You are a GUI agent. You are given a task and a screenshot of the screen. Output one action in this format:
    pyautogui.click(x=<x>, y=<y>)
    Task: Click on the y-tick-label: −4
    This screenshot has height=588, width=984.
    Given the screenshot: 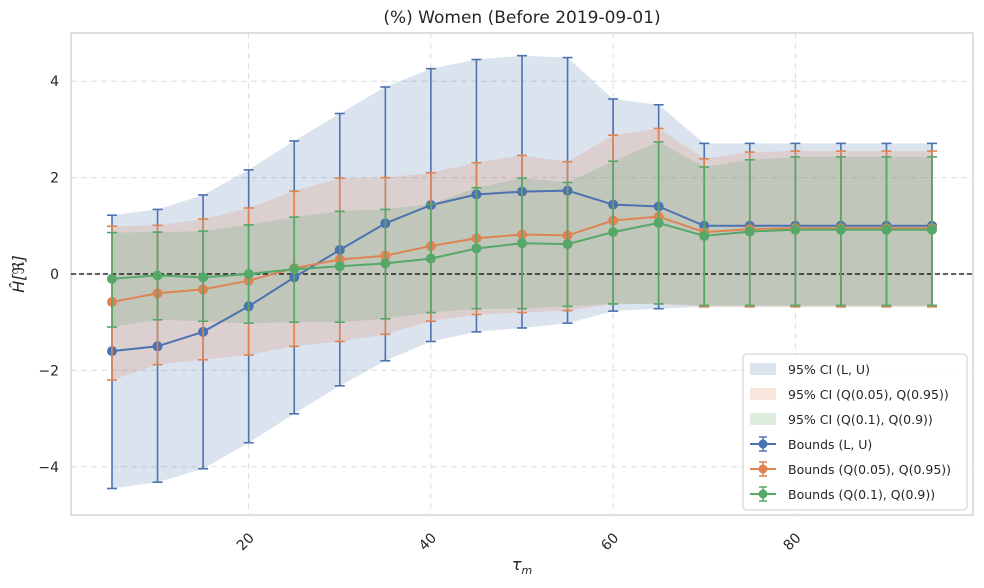 What is the action you would take?
    pyautogui.click(x=48, y=468)
    